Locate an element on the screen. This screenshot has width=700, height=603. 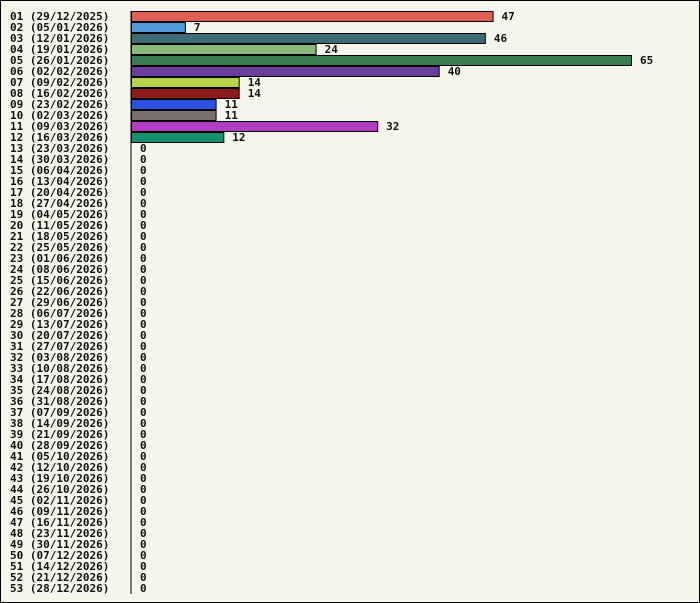
category-label: 14 (30/03/2026) is located at coordinates (59, 159).